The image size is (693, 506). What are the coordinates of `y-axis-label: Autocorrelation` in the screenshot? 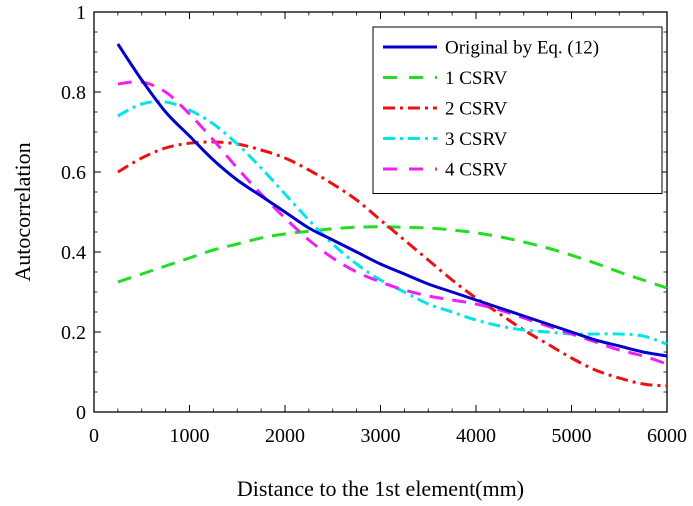 It's located at (22, 211).